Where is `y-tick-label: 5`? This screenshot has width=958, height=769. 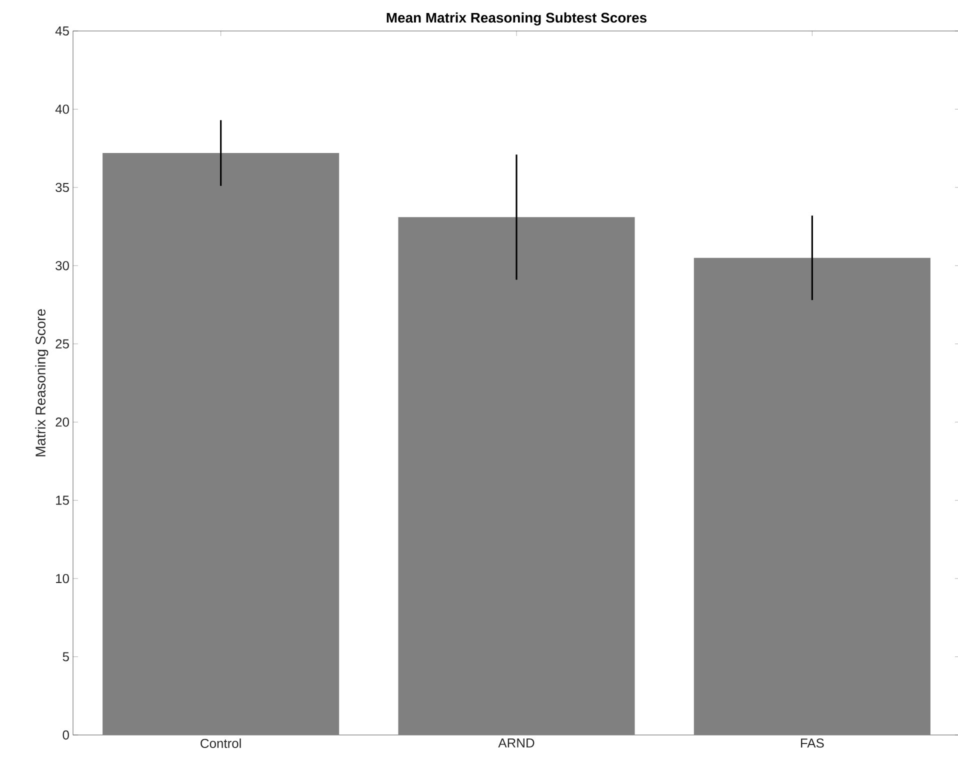
y-tick-label: 5 is located at coordinates (65, 657).